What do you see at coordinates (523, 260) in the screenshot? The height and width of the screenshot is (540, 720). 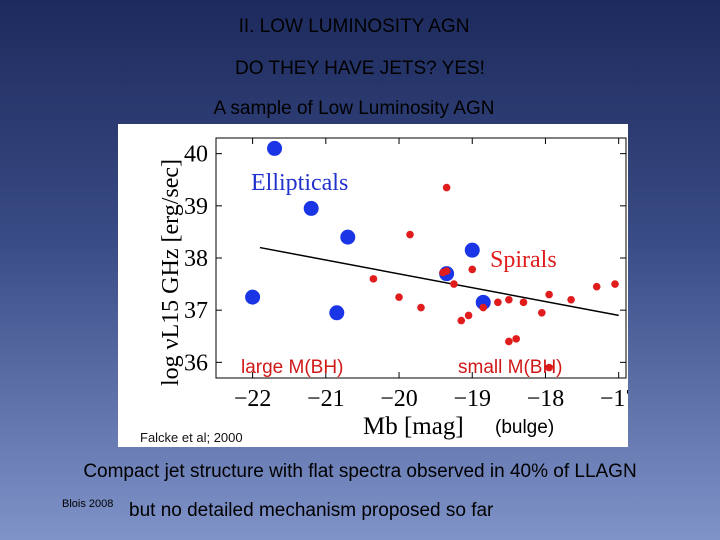 I see `legend-spirals: Spirals` at bounding box center [523, 260].